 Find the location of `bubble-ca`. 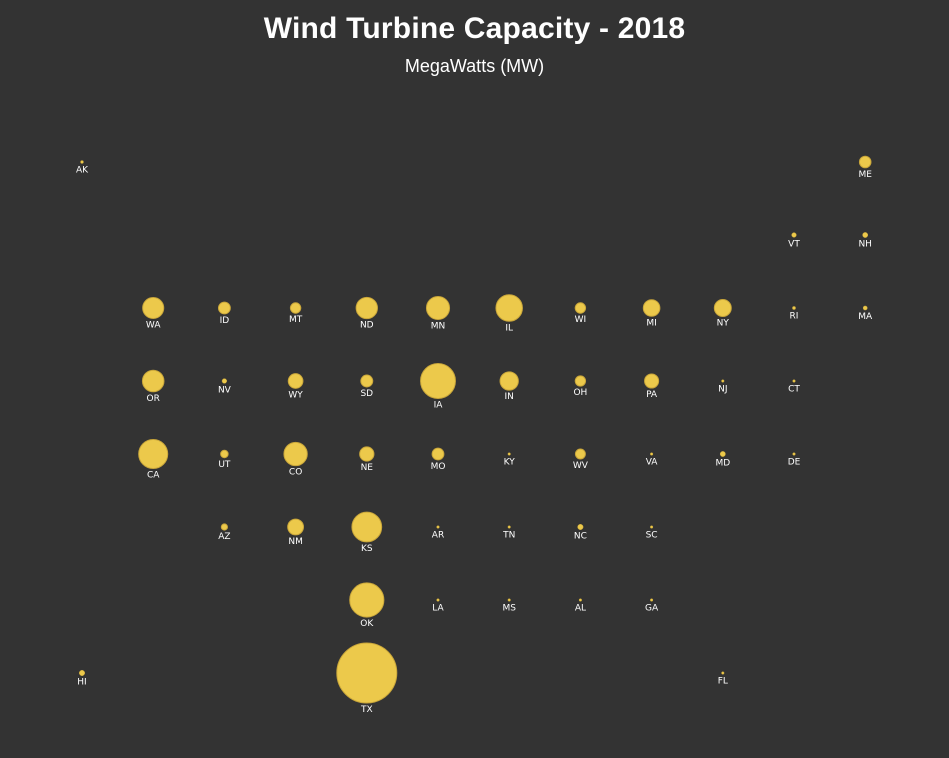

bubble-ca is located at coordinates (153, 454).